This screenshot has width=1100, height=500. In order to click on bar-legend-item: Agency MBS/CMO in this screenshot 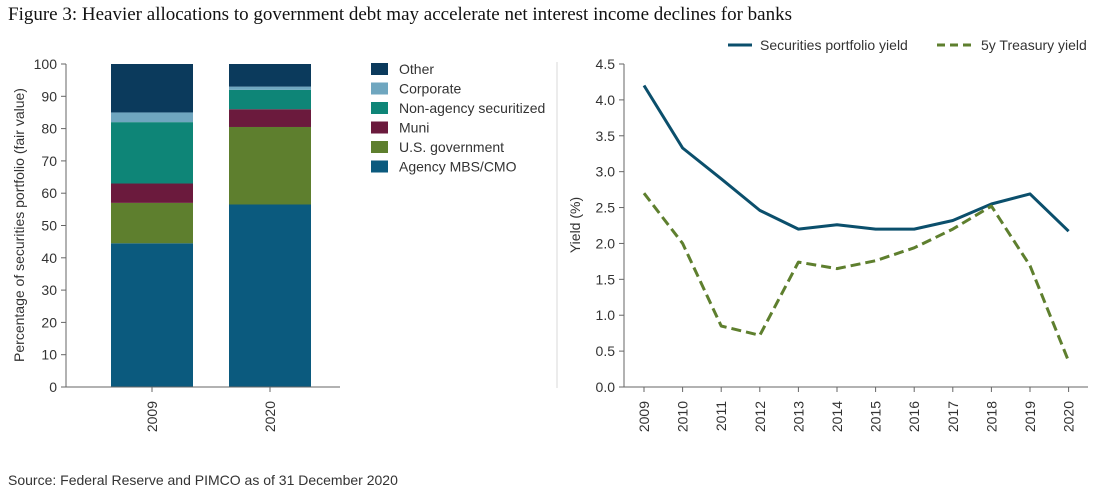, I will do `click(444, 167)`.